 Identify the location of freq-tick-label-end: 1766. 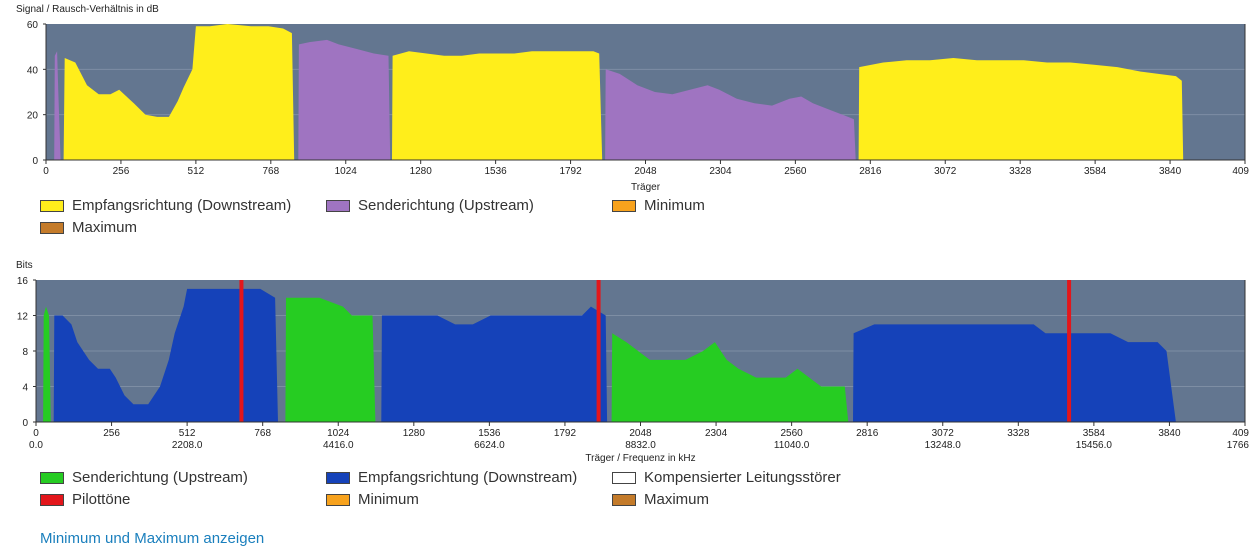
(1238, 445).